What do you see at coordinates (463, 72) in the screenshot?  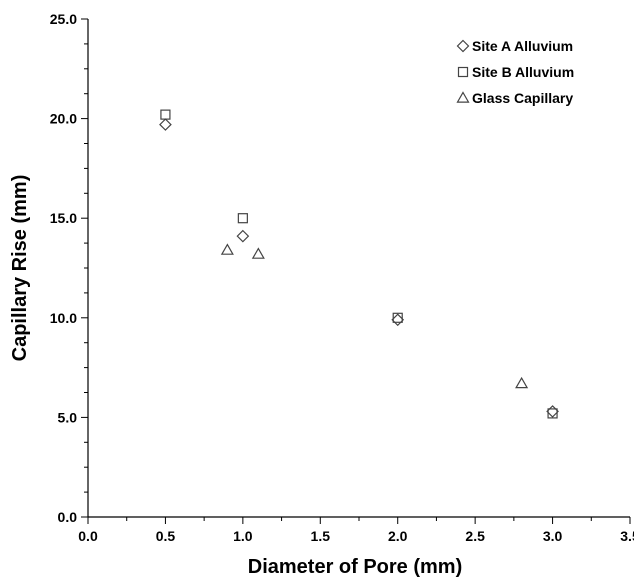 I see `legend-square-marker` at bounding box center [463, 72].